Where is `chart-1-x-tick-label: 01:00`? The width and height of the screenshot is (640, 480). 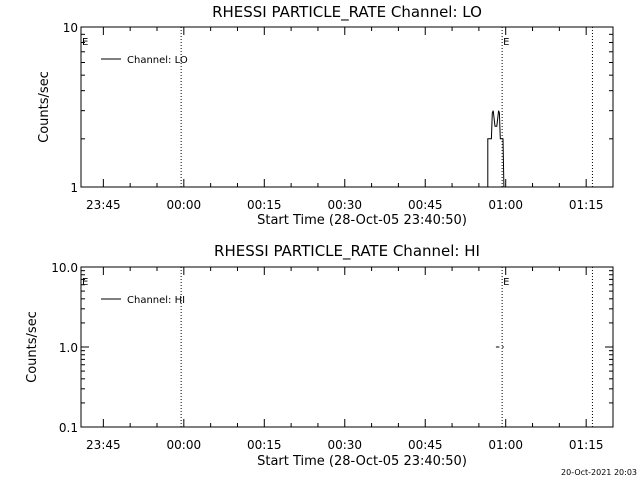 chart-1-x-tick-label: 01:00 is located at coordinates (505, 445).